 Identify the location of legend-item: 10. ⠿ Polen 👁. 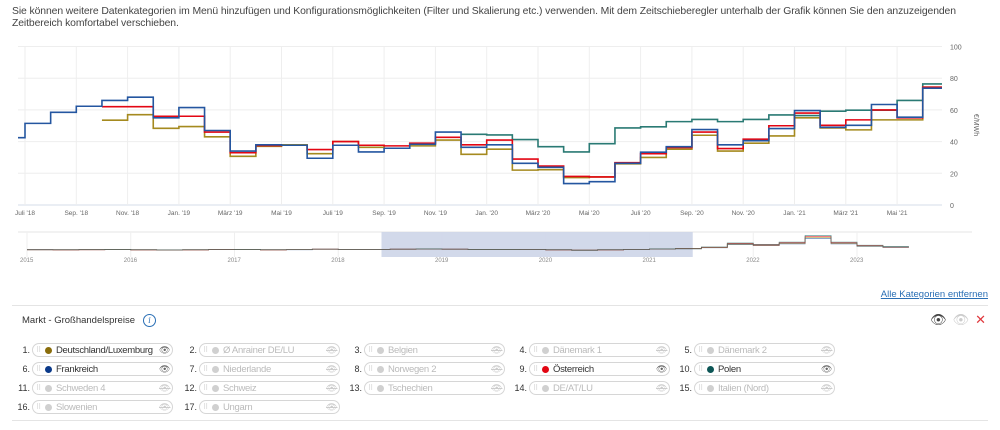
(752, 369).